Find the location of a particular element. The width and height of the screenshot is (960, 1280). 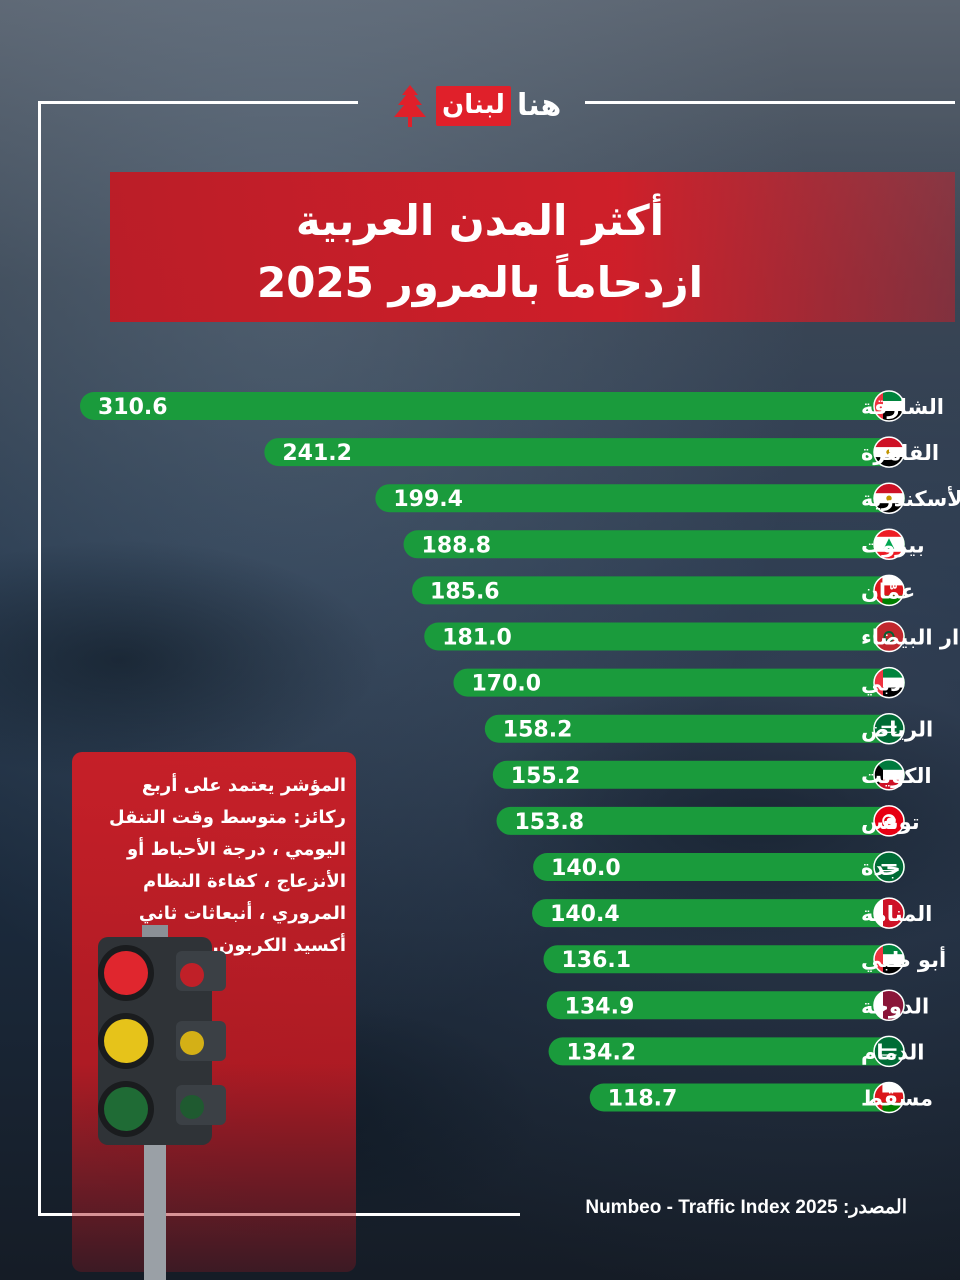

category-label: جدة is located at coordinates (881, 868).